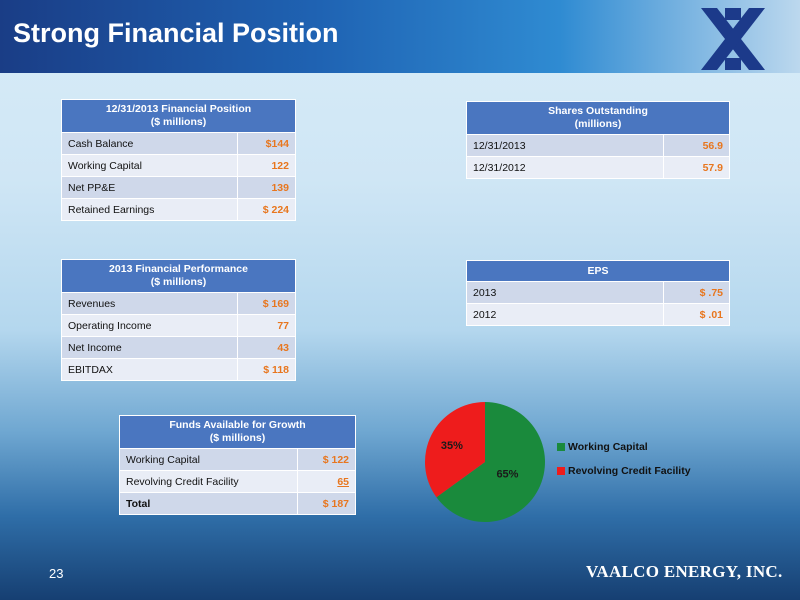 The image size is (800, 600). What do you see at coordinates (178, 187) in the screenshot?
I see `table-row: Net PP&E 139` at bounding box center [178, 187].